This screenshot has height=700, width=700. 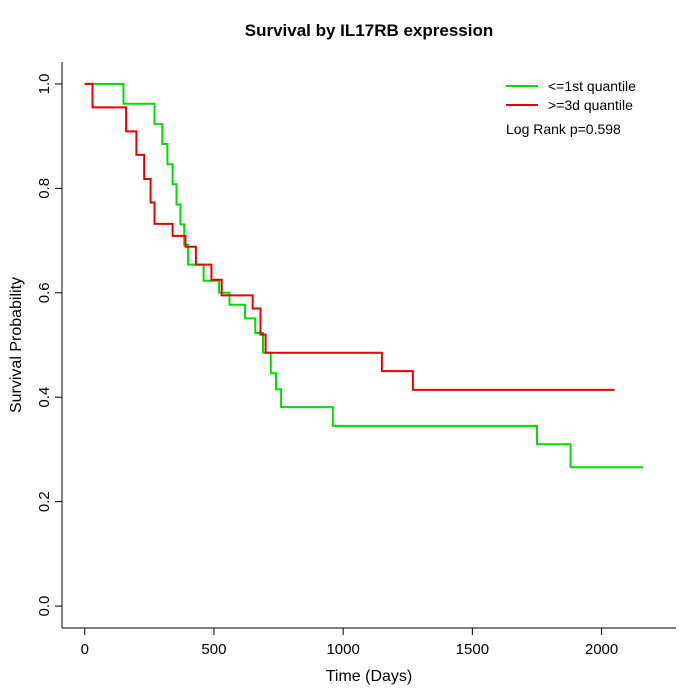 I want to click on x-tick-label: 0, so click(x=85, y=649).